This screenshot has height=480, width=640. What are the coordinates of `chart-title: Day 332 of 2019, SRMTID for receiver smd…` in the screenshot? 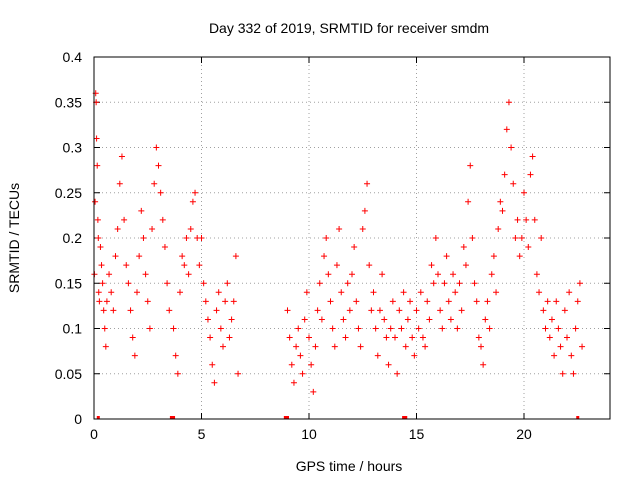 It's located at (349, 28).